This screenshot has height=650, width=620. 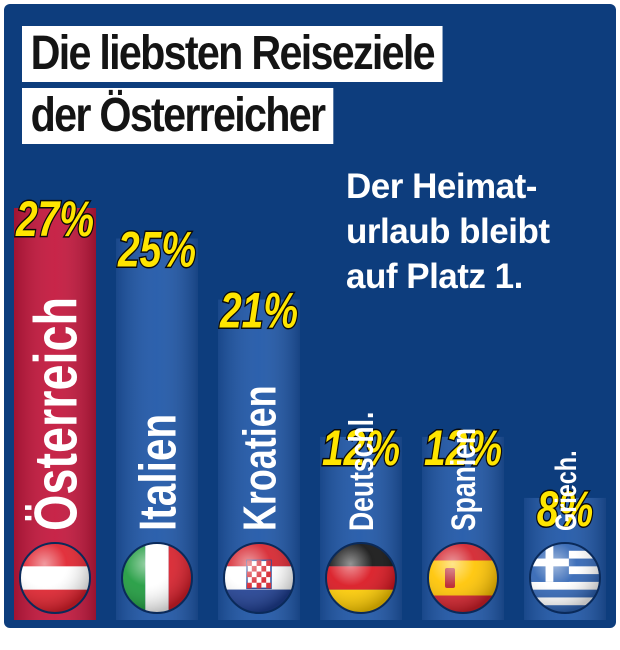 I want to click on percent-label-3: 12%, so click(x=361, y=447).